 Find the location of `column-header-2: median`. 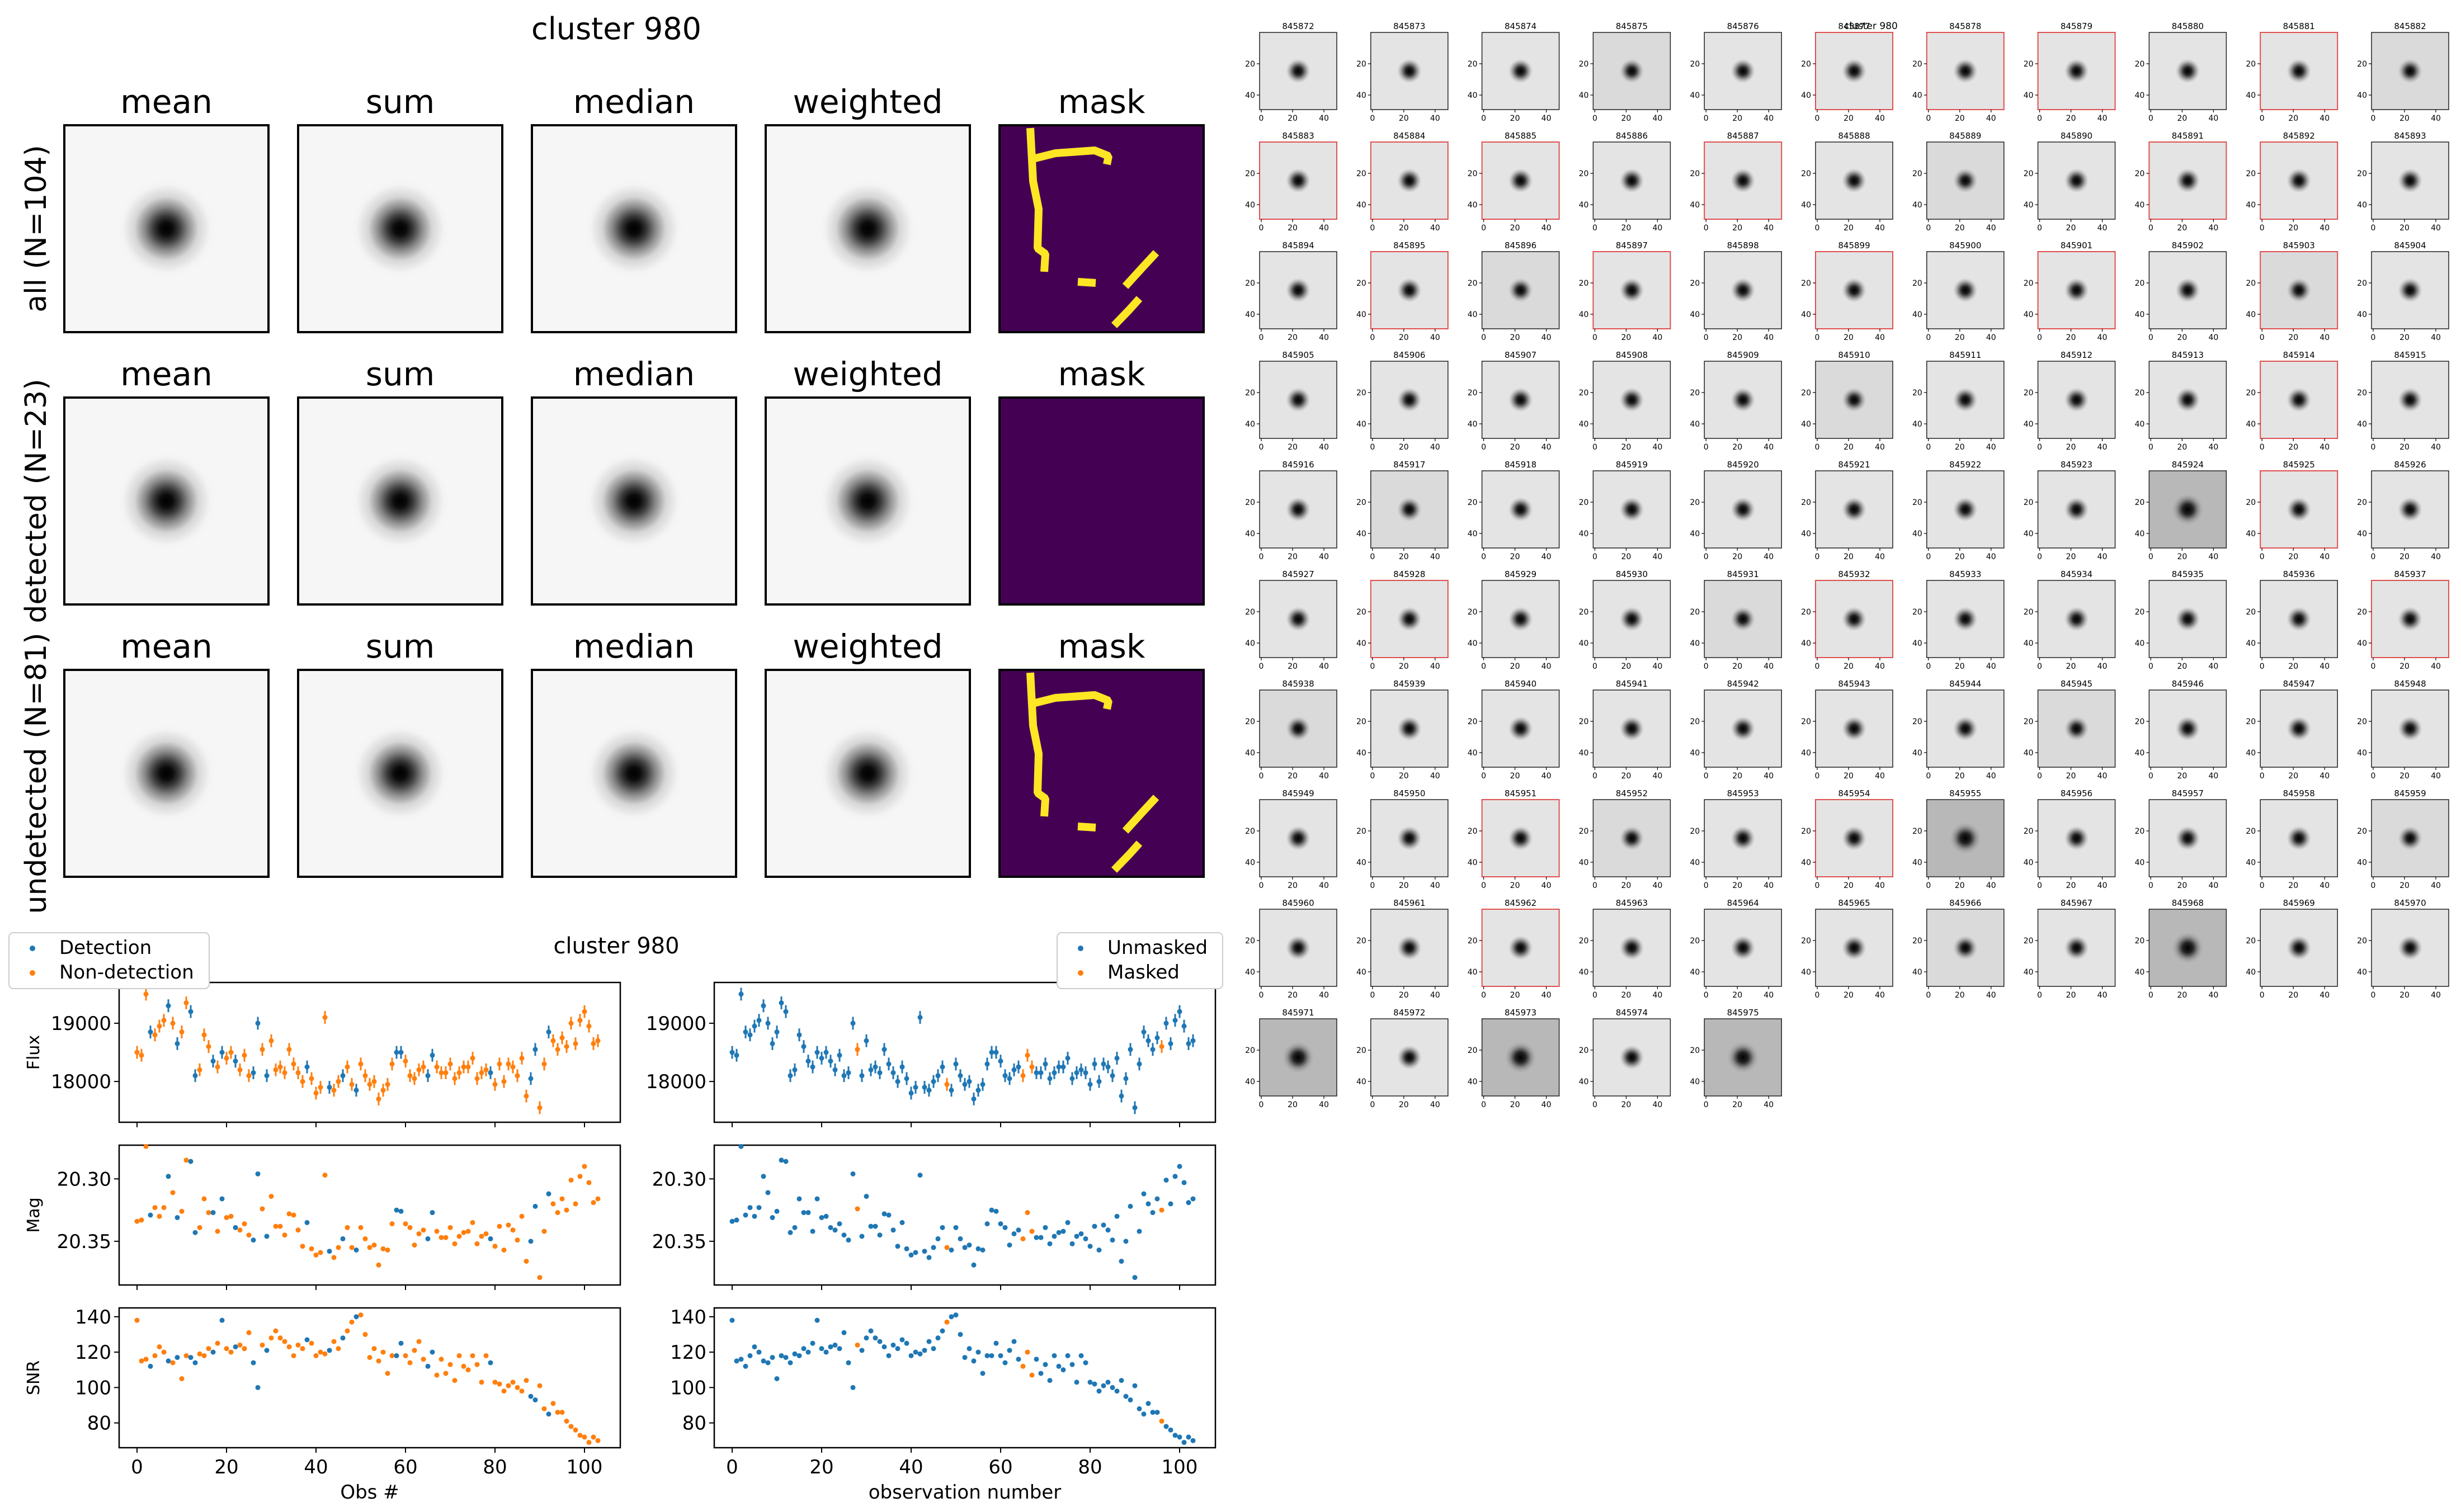

column-header-2: median is located at coordinates (634, 102).